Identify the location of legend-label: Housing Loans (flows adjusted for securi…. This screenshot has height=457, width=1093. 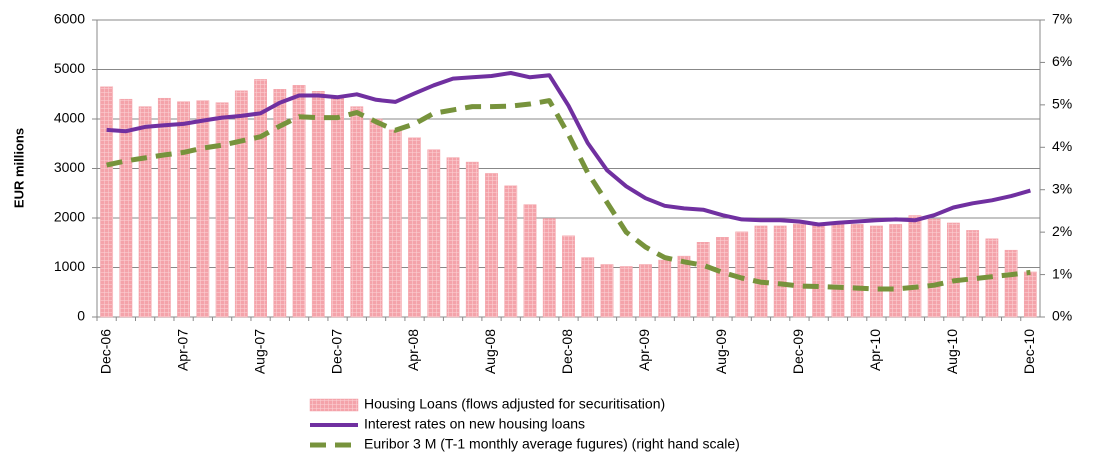
(514, 404).